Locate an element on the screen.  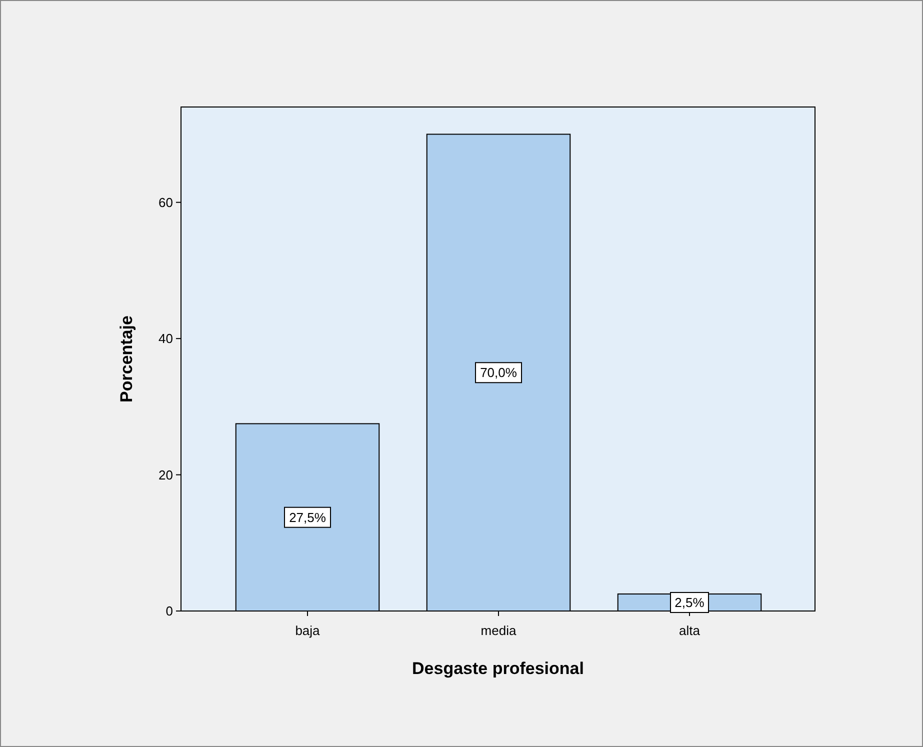
data-label: 70,0% is located at coordinates (499, 372).